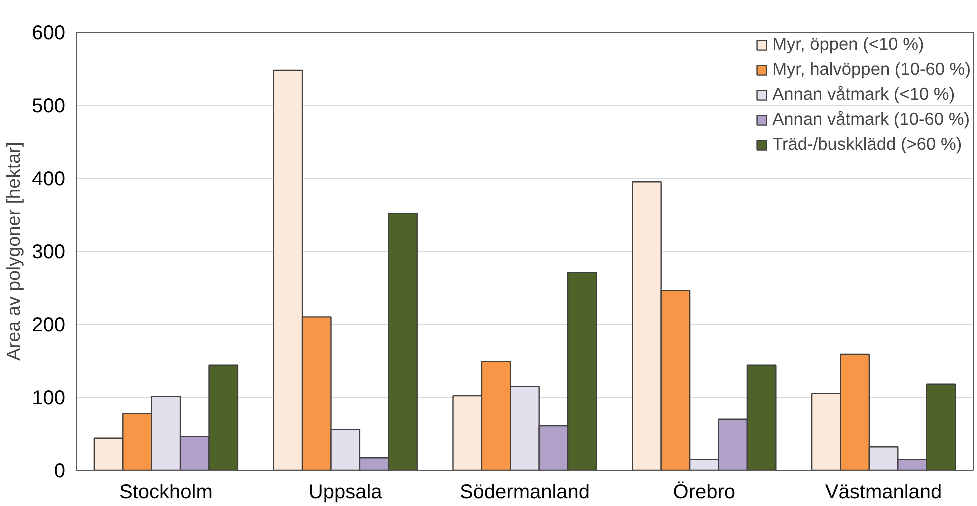 The image size is (977, 506). I want to click on legend-label: Annan våtmark (<10 %), so click(864, 94).